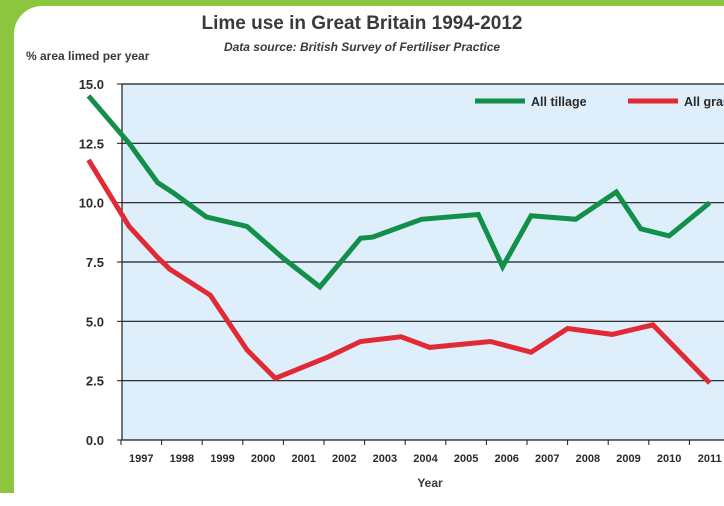 The width and height of the screenshot is (724, 506). I want to click on x-tick-label: 2007, so click(547, 459).